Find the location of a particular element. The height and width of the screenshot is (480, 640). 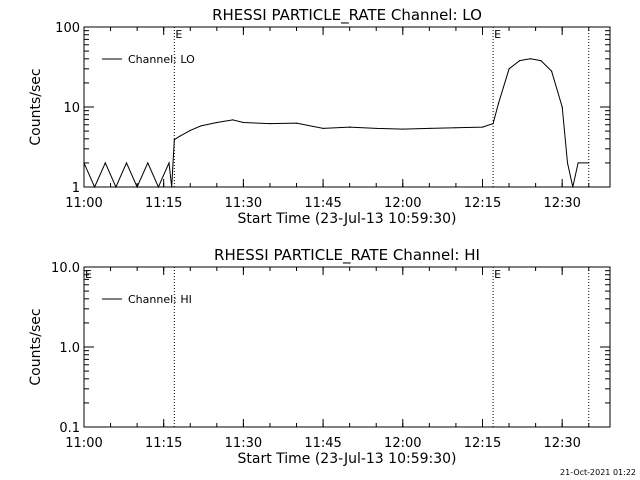

p2-x-tick-label: 12:30 is located at coordinates (561, 443).